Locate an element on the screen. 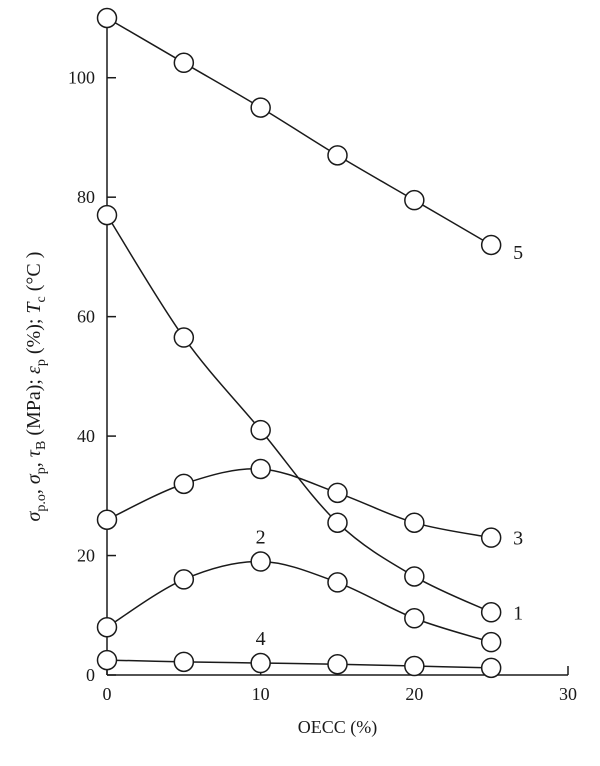 This screenshot has height=766, width=600. y-axis-title: σp.o, σp, τB (MPa); εp (%); Tc (°C ) is located at coordinates (36, 387).